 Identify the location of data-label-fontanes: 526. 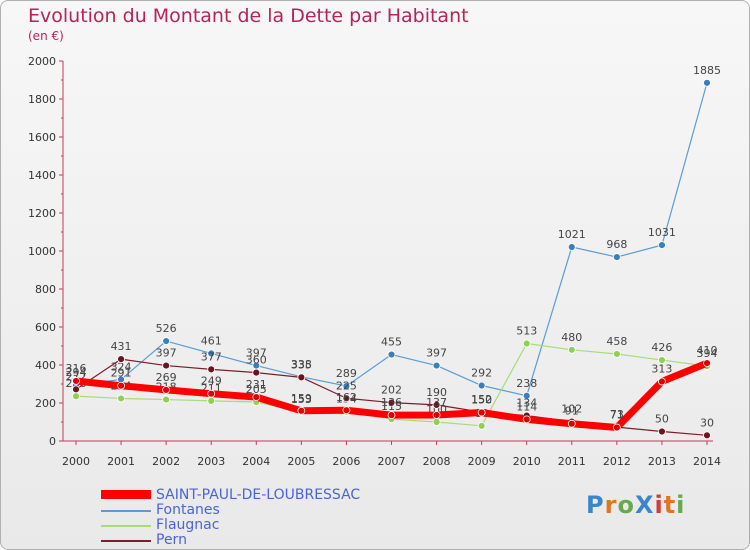
(166, 328).